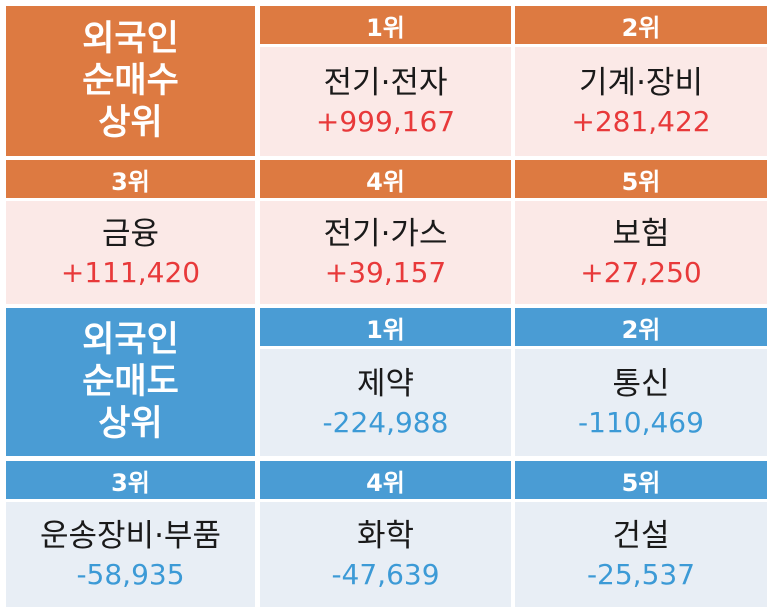 Image resolution: width=773 pixels, height=613 pixels. Describe the element at coordinates (385, 383) in the screenshot. I see `sector-name: 제약` at that location.